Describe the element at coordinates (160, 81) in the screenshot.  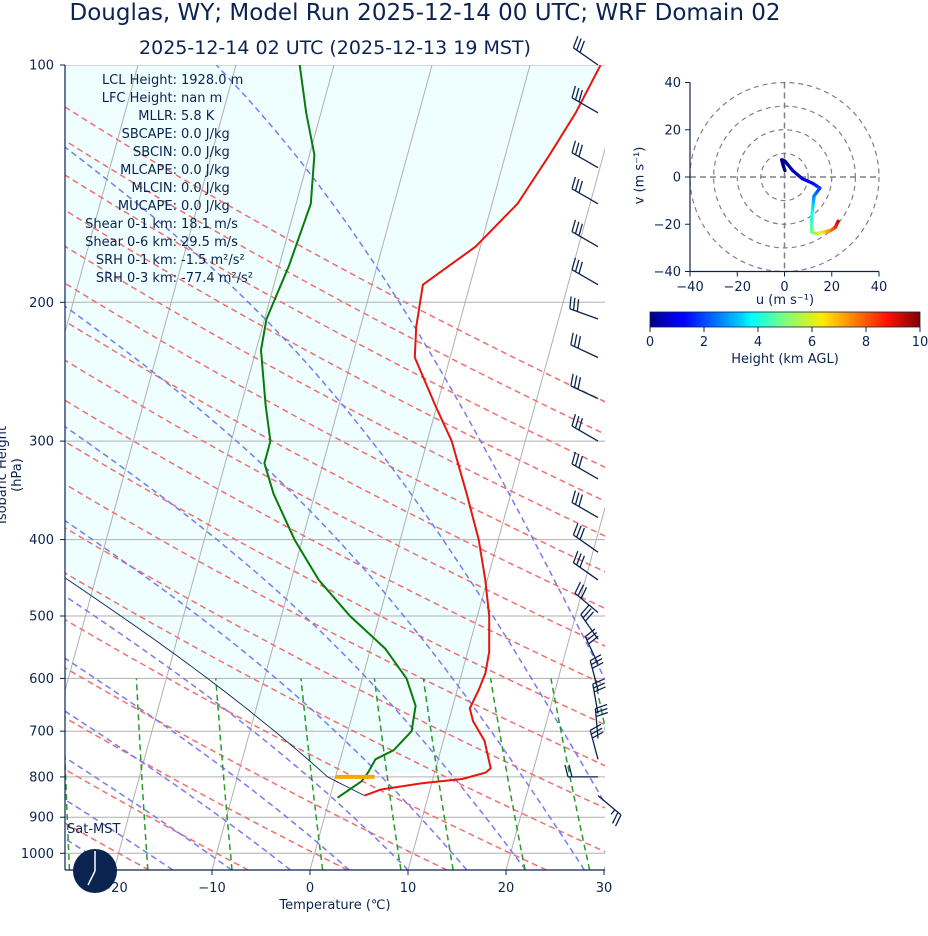
I see `stat-row: LCL Height: 1928.0 m` at that location.